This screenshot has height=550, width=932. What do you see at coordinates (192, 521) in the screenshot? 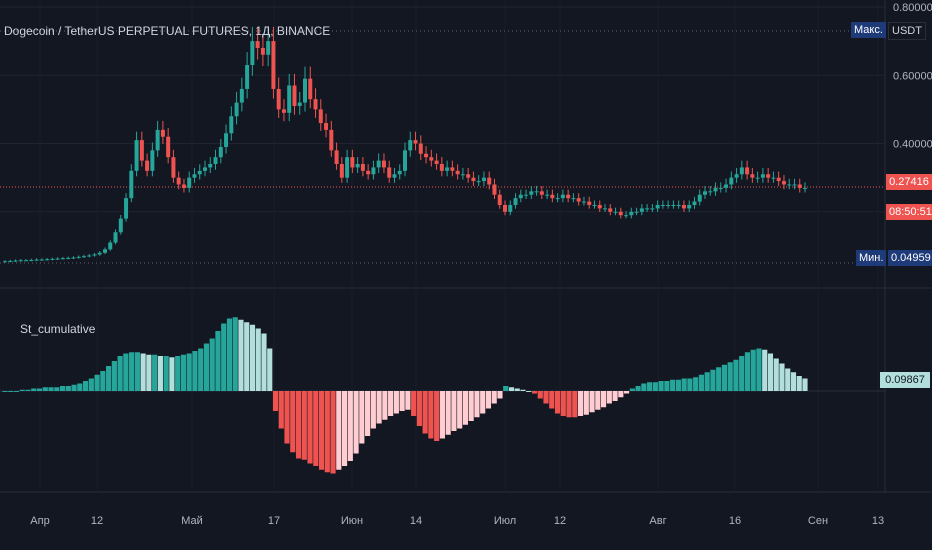
I see `time-tick-label: Май` at bounding box center [192, 521].